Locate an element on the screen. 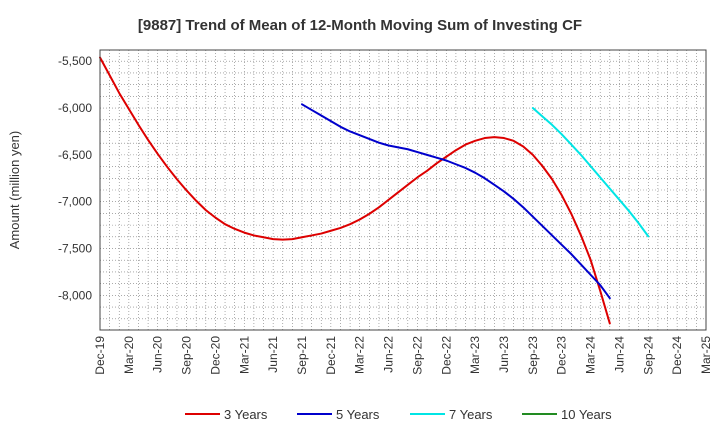 The height and width of the screenshot is (440, 720). series-line-7-years is located at coordinates (590, 172).